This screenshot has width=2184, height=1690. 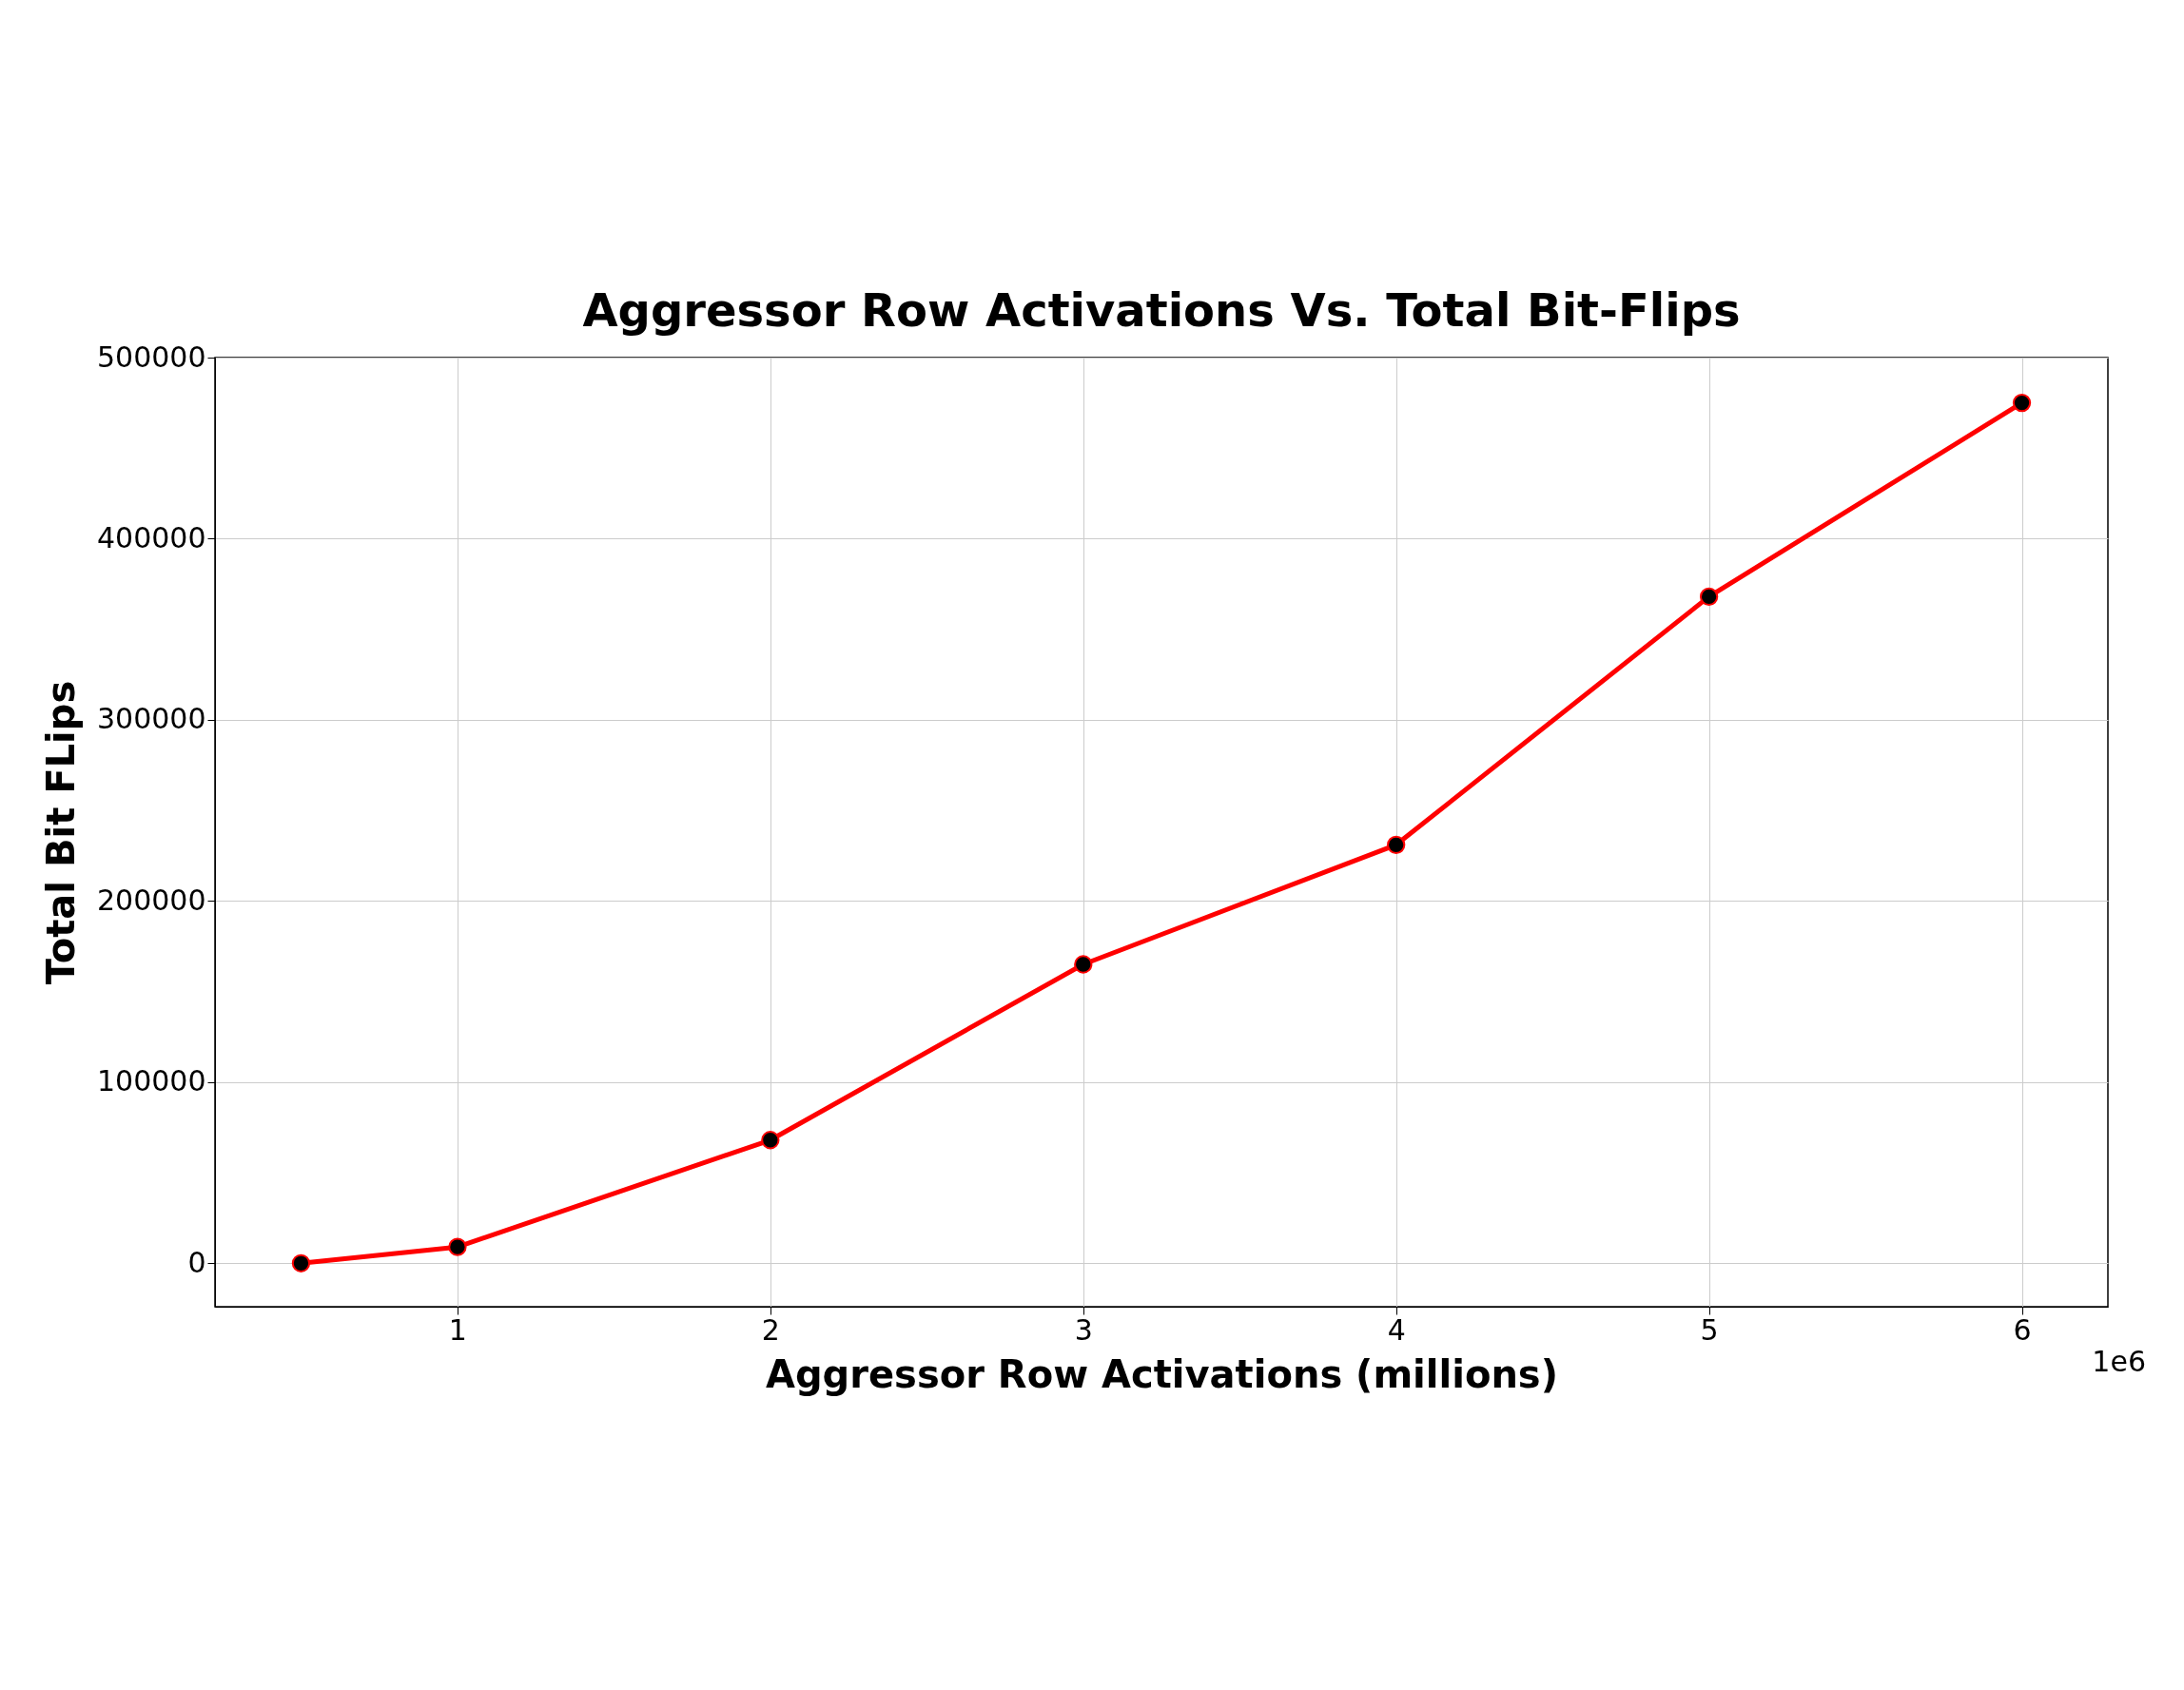 I want to click on x-tick-label: 1, so click(x=457, y=1330).